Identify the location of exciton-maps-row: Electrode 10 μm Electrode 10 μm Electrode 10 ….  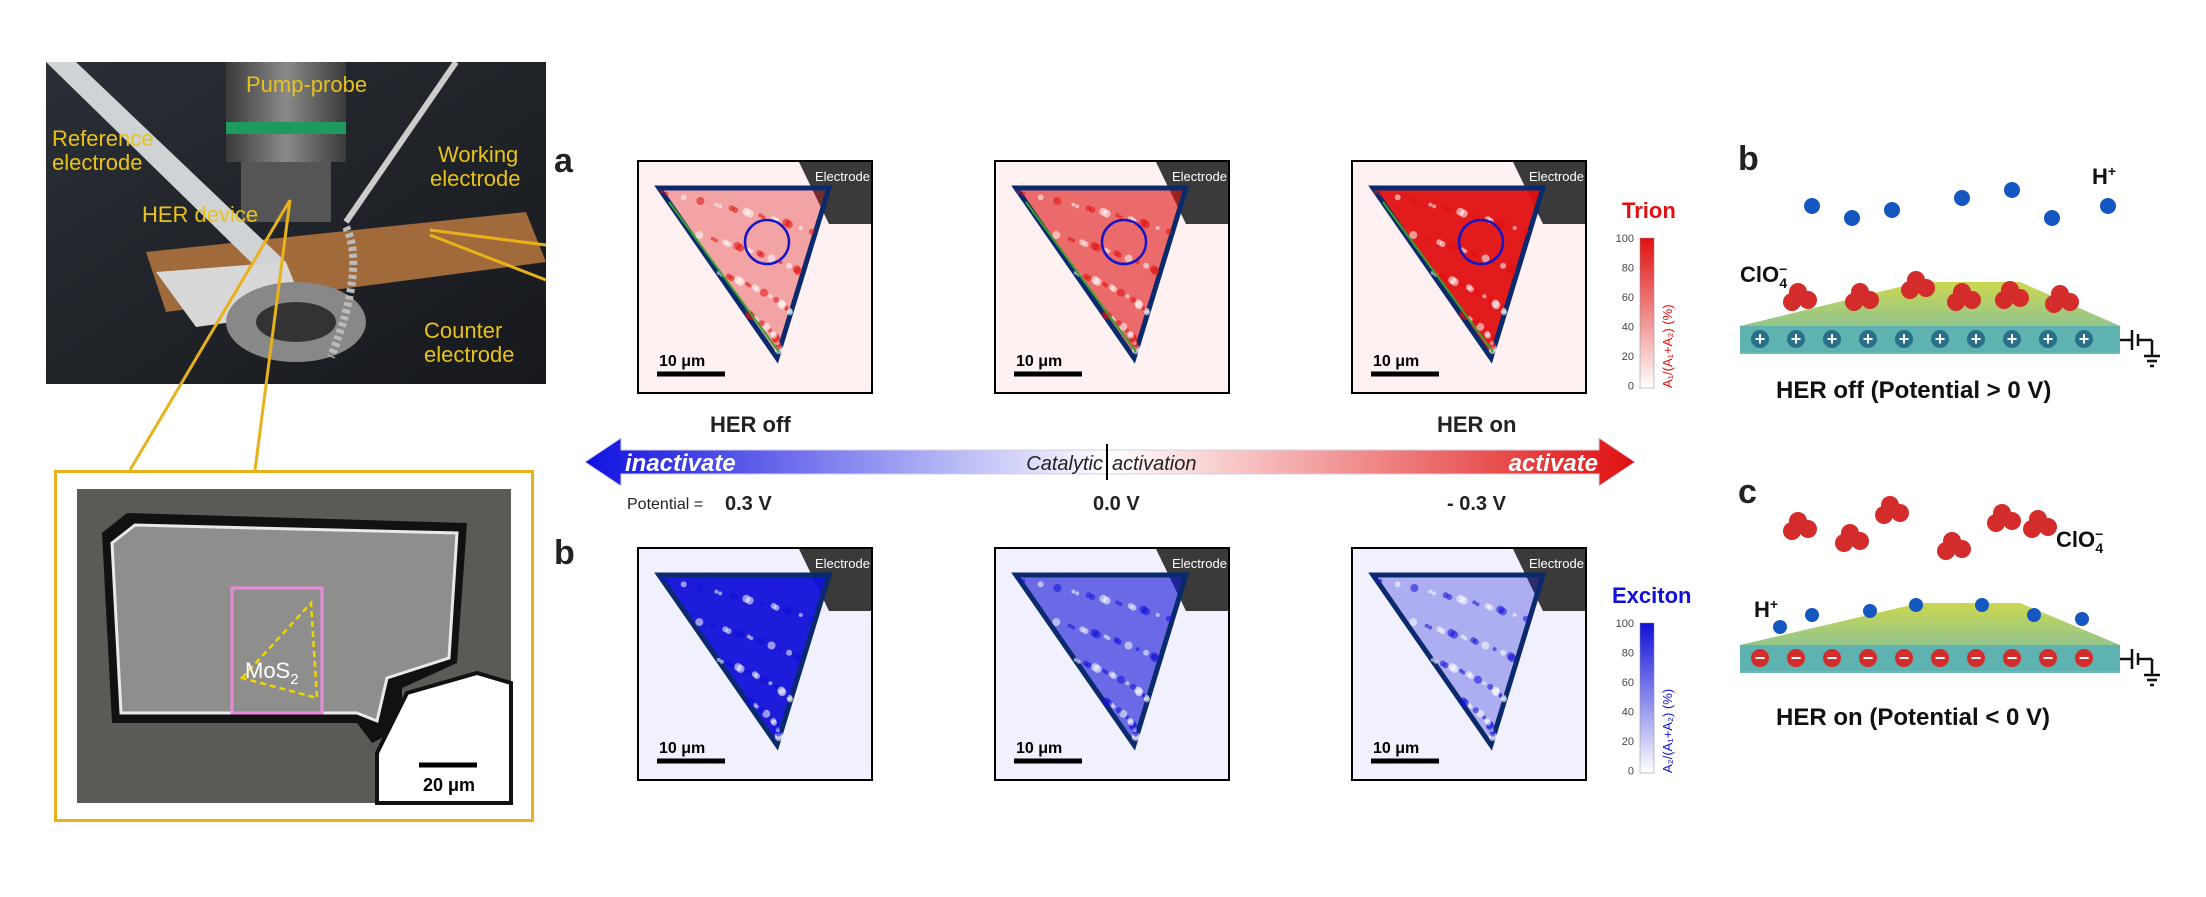
(1187, 664).